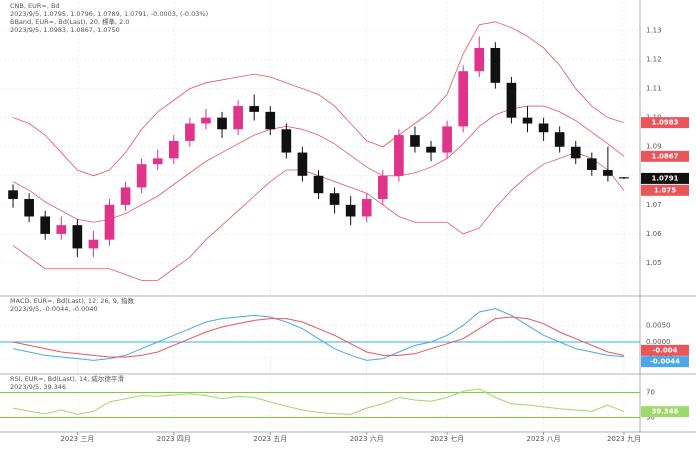 This screenshot has width=696, height=468. Describe the element at coordinates (67, 378) in the screenshot. I see `panel-header: RSI, EUR=, Bd(Last), 14, 威尔德平滑` at that location.